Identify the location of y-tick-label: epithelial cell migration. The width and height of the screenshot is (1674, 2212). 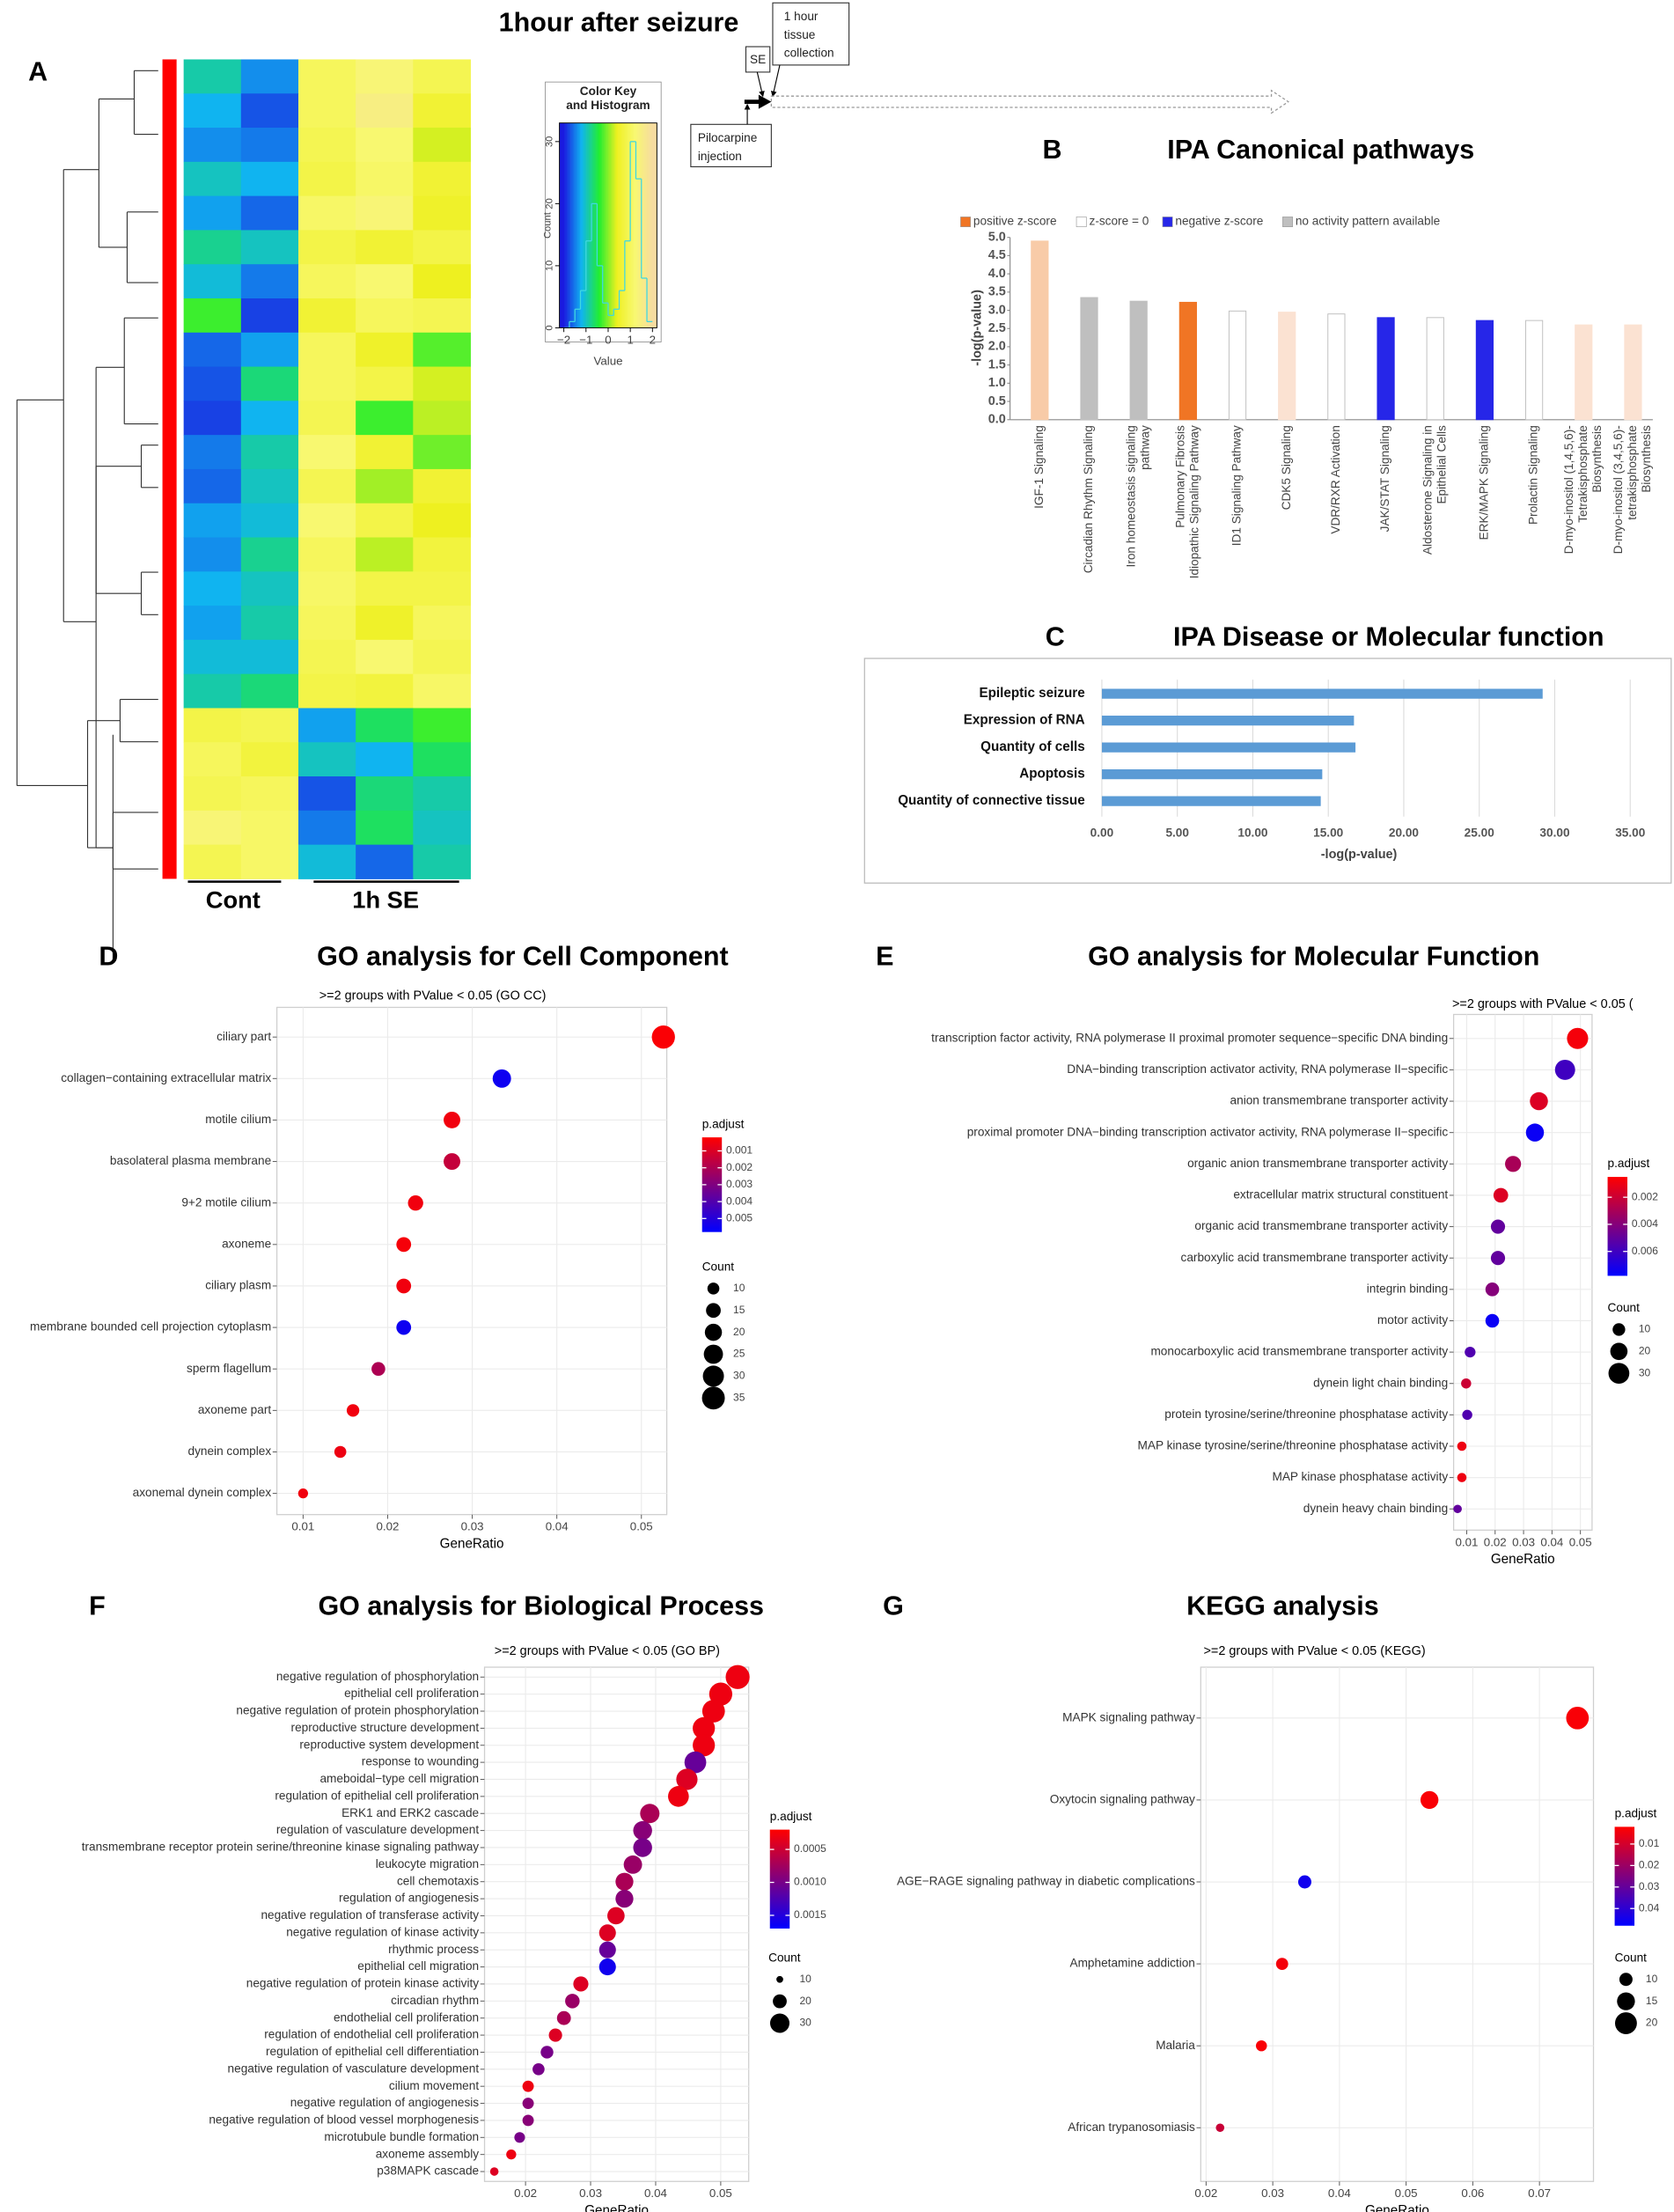
(418, 1966).